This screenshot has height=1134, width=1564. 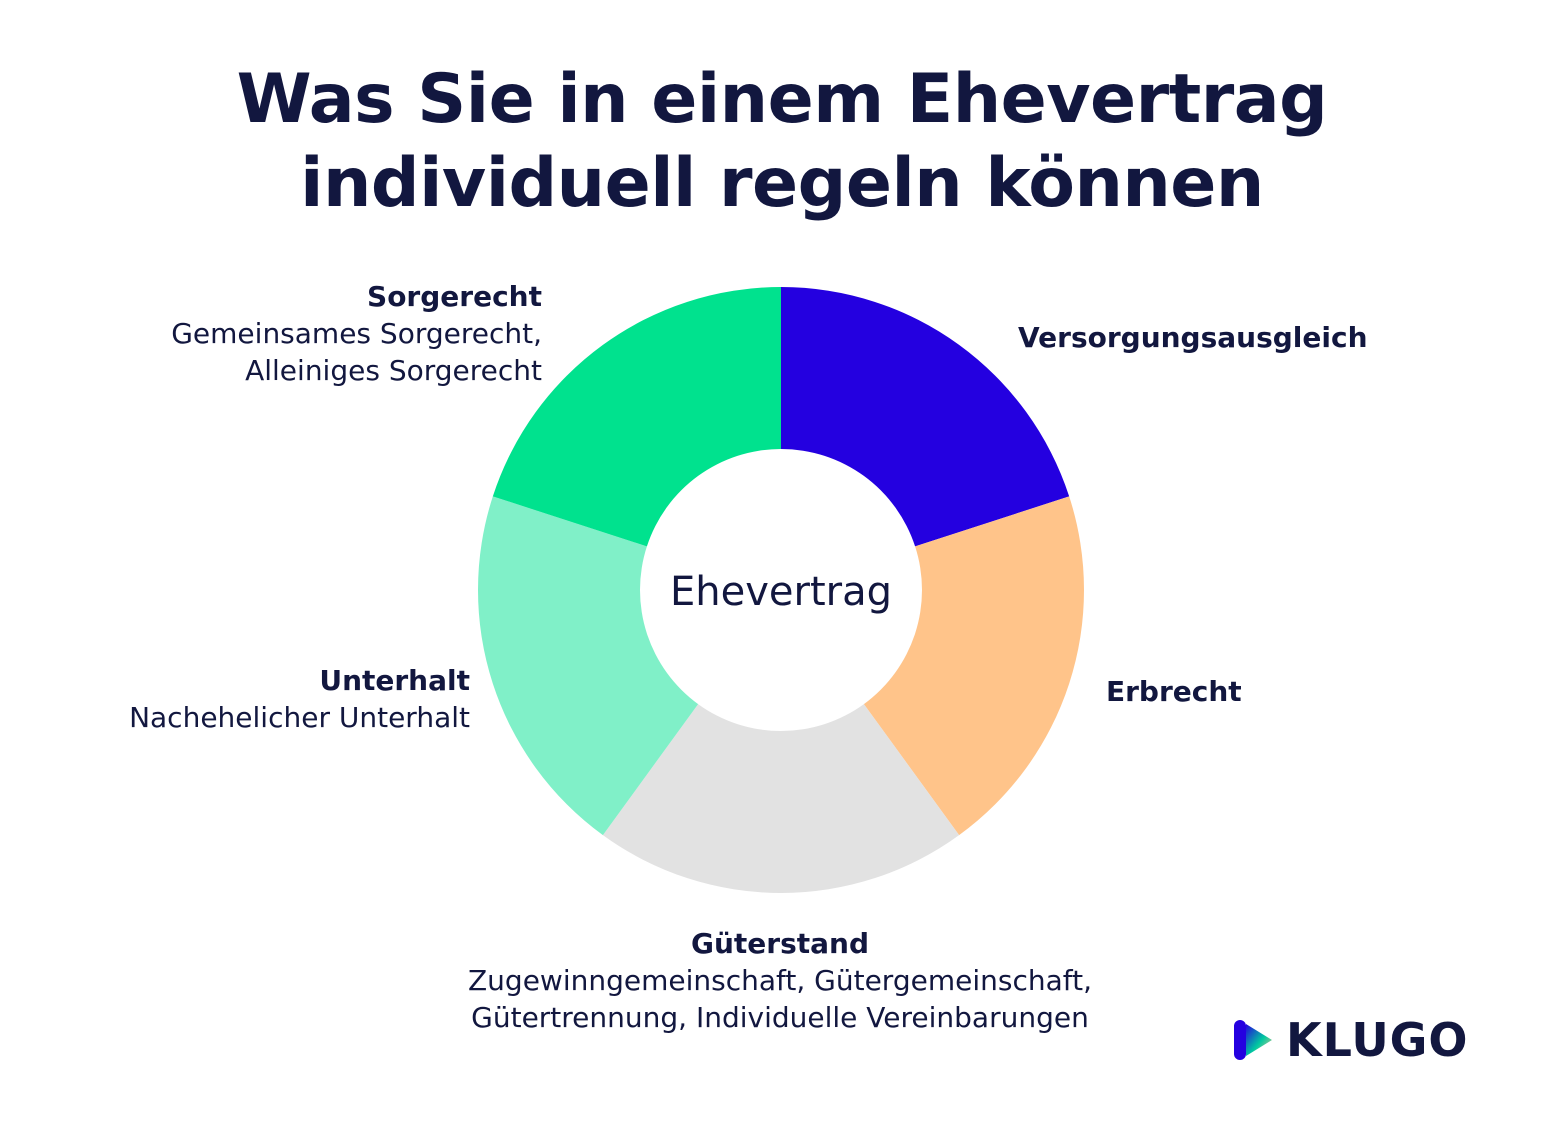 What do you see at coordinates (636, 417) in the screenshot?
I see `slice-sorgerecht` at bounding box center [636, 417].